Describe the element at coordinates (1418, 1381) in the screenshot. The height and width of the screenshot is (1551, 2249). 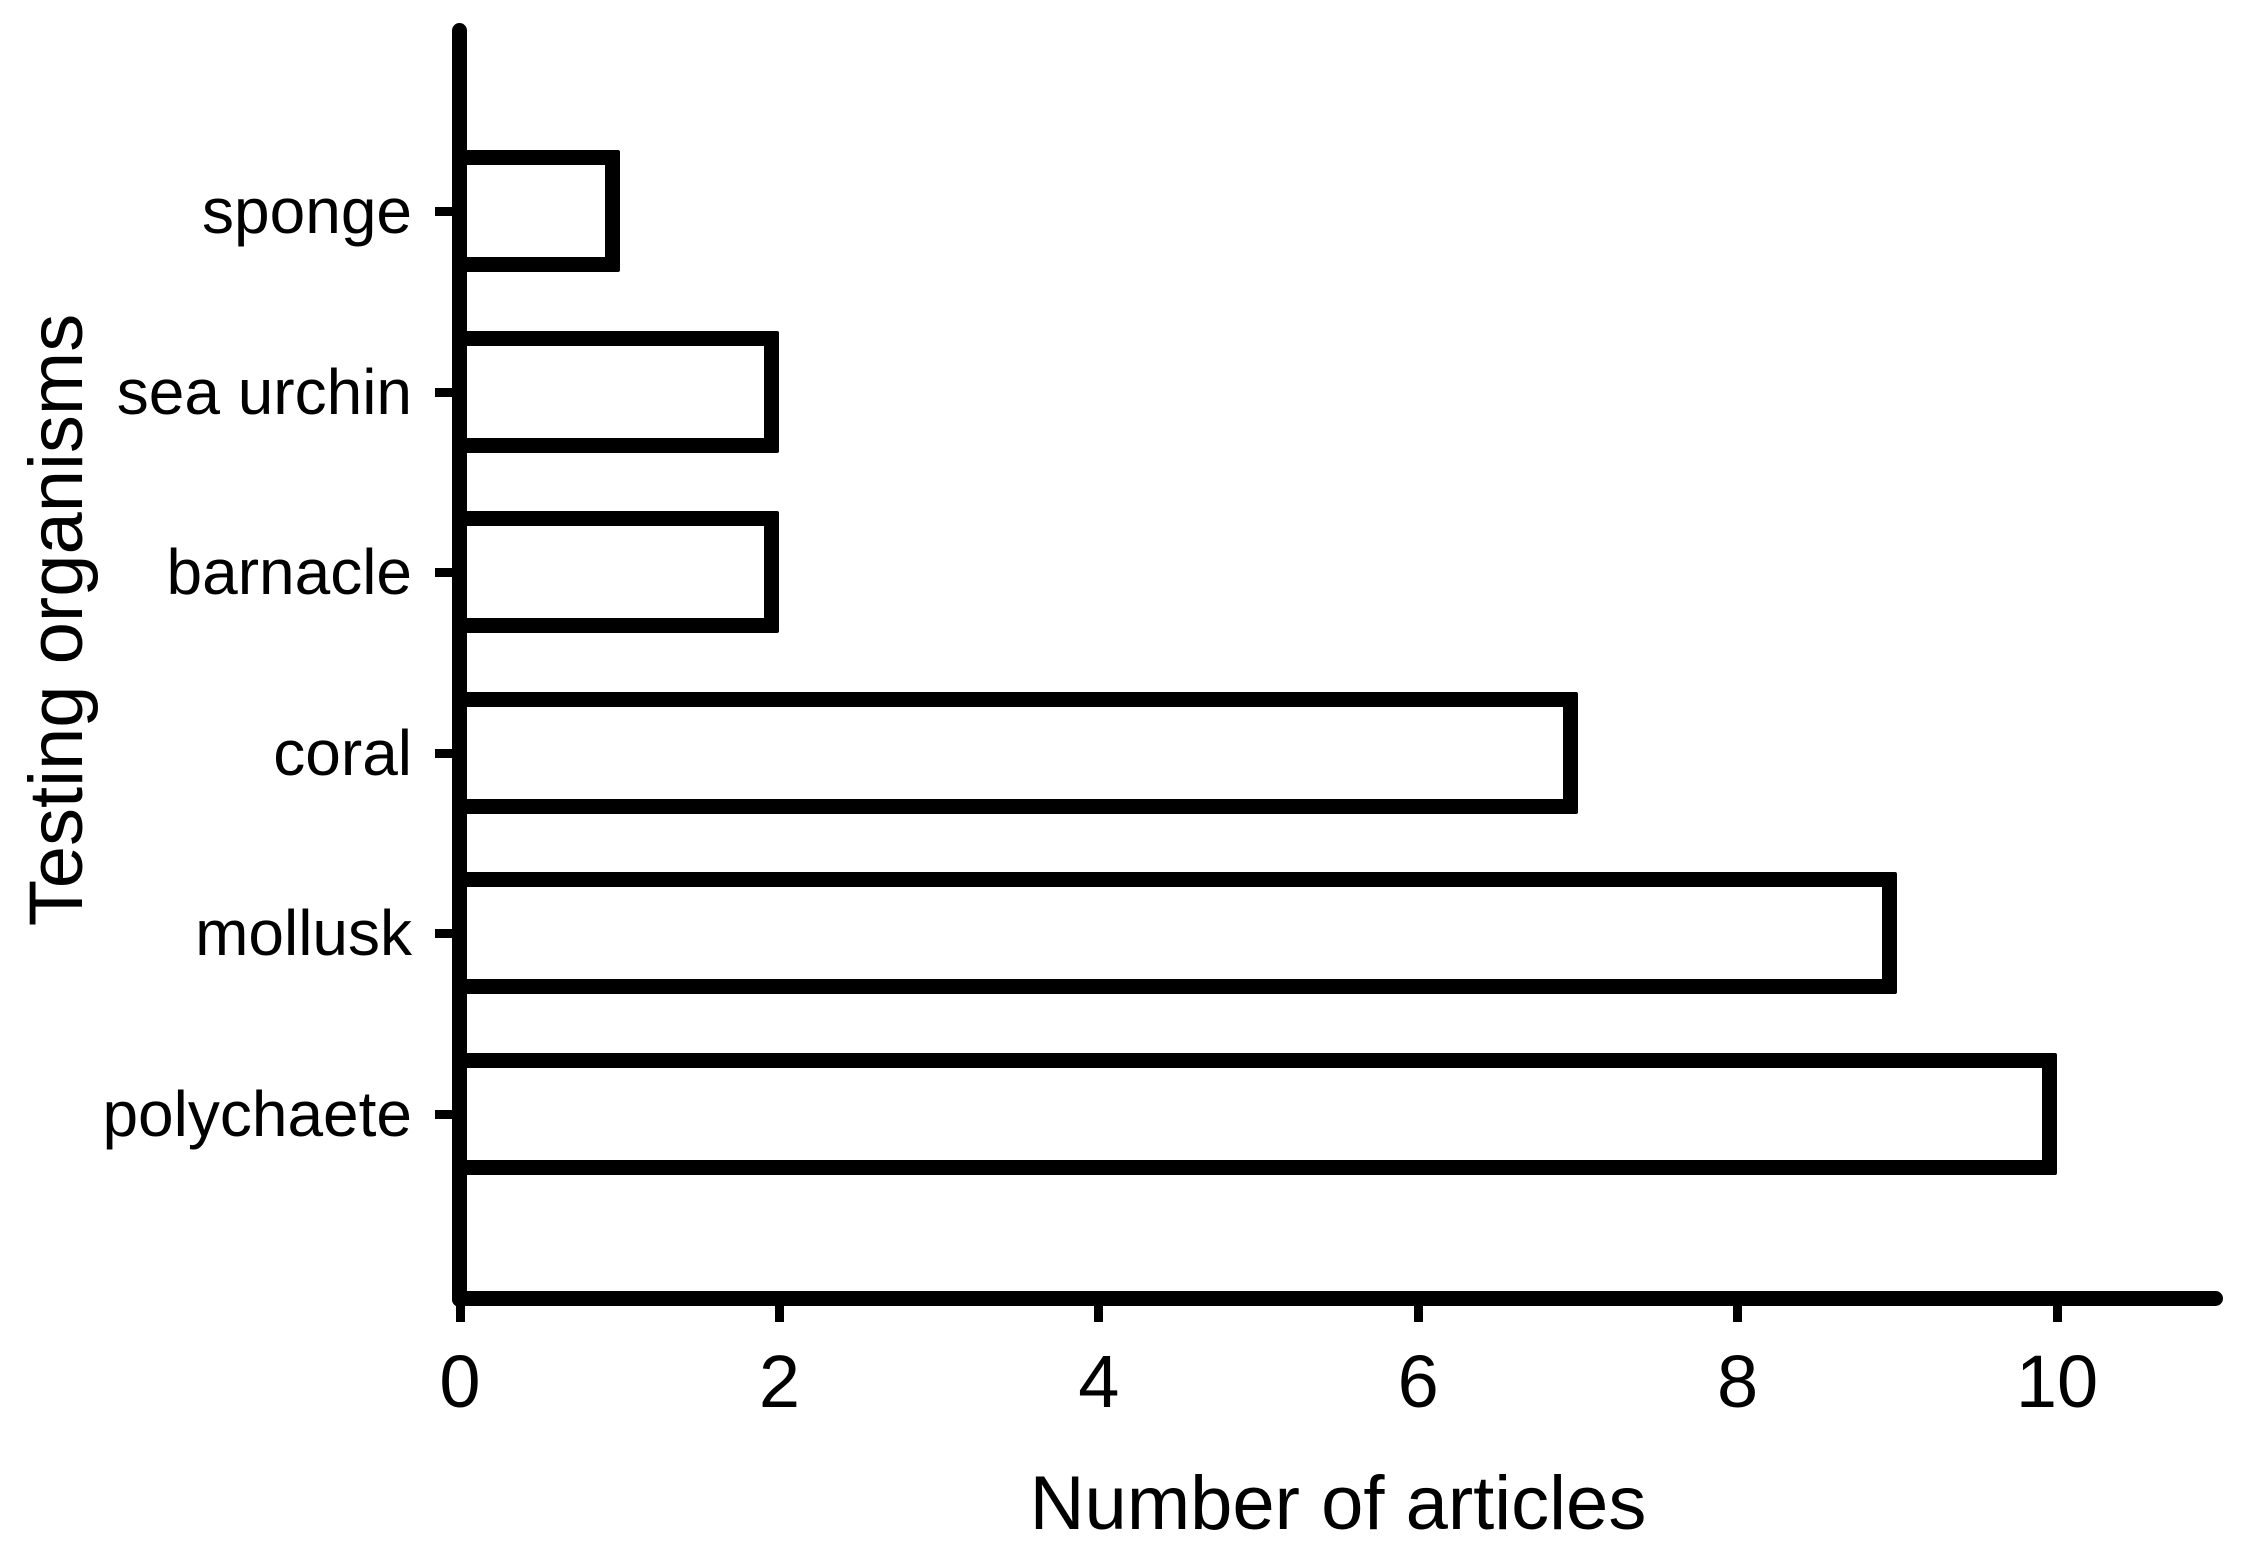
I see `x-tick-label-6: 6` at that location.